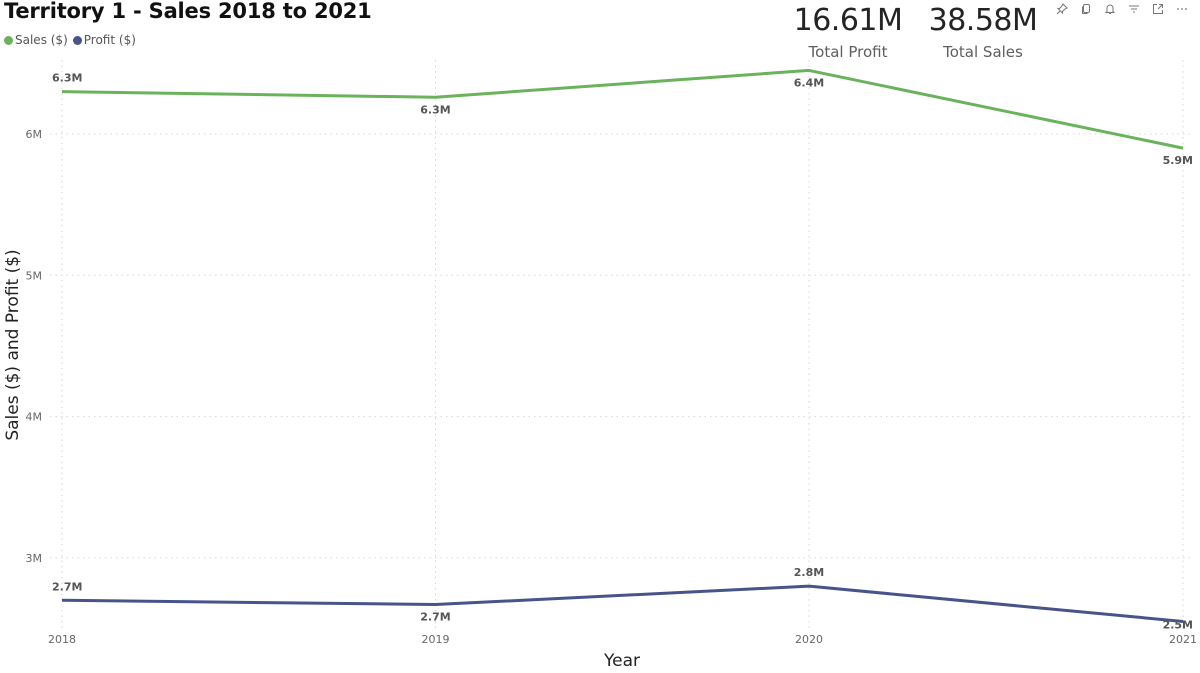 Image resolution: width=1200 pixels, height=673 pixels. I want to click on legend-label-sales: Sales ($), so click(41, 40).